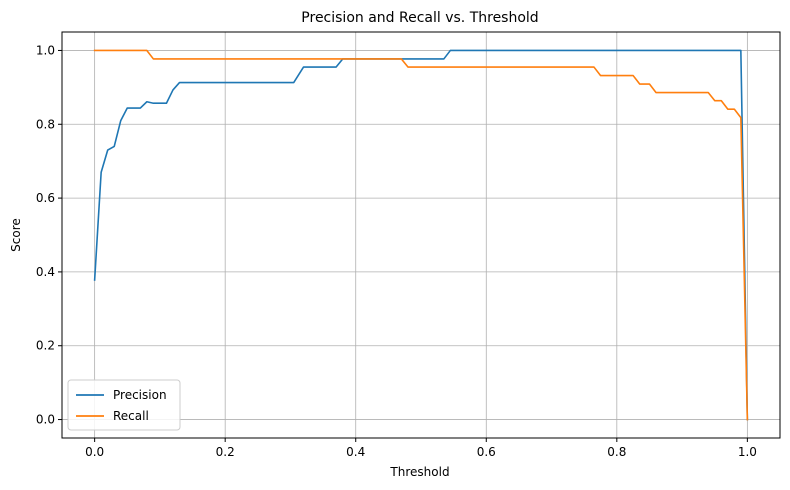 Image resolution: width=790 pixels, height=490 pixels. I want to click on y-axis-title: Score, so click(16, 235).